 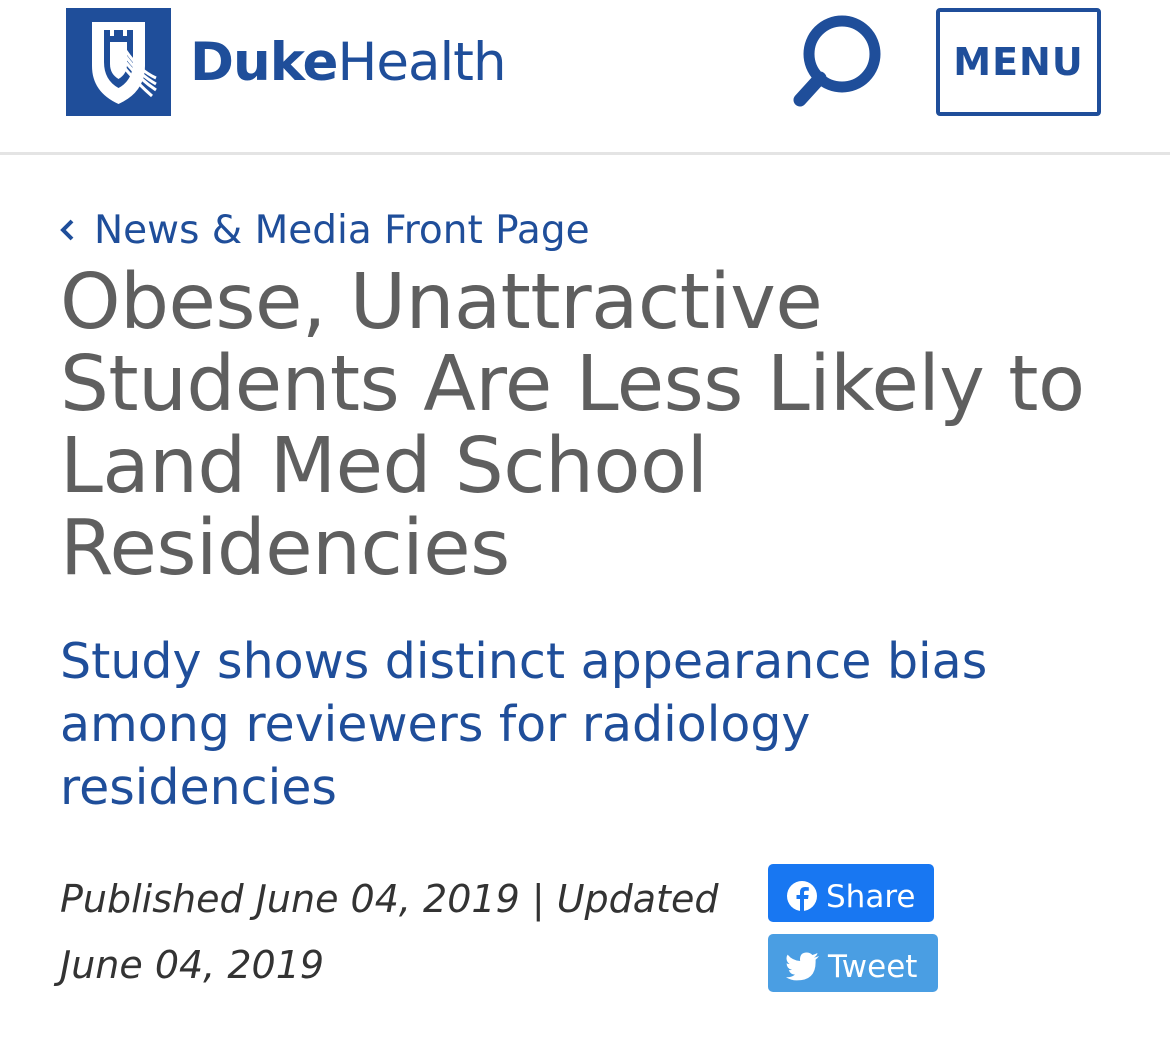 I want to click on duke-health-logo-icon, so click(x=118, y=62).